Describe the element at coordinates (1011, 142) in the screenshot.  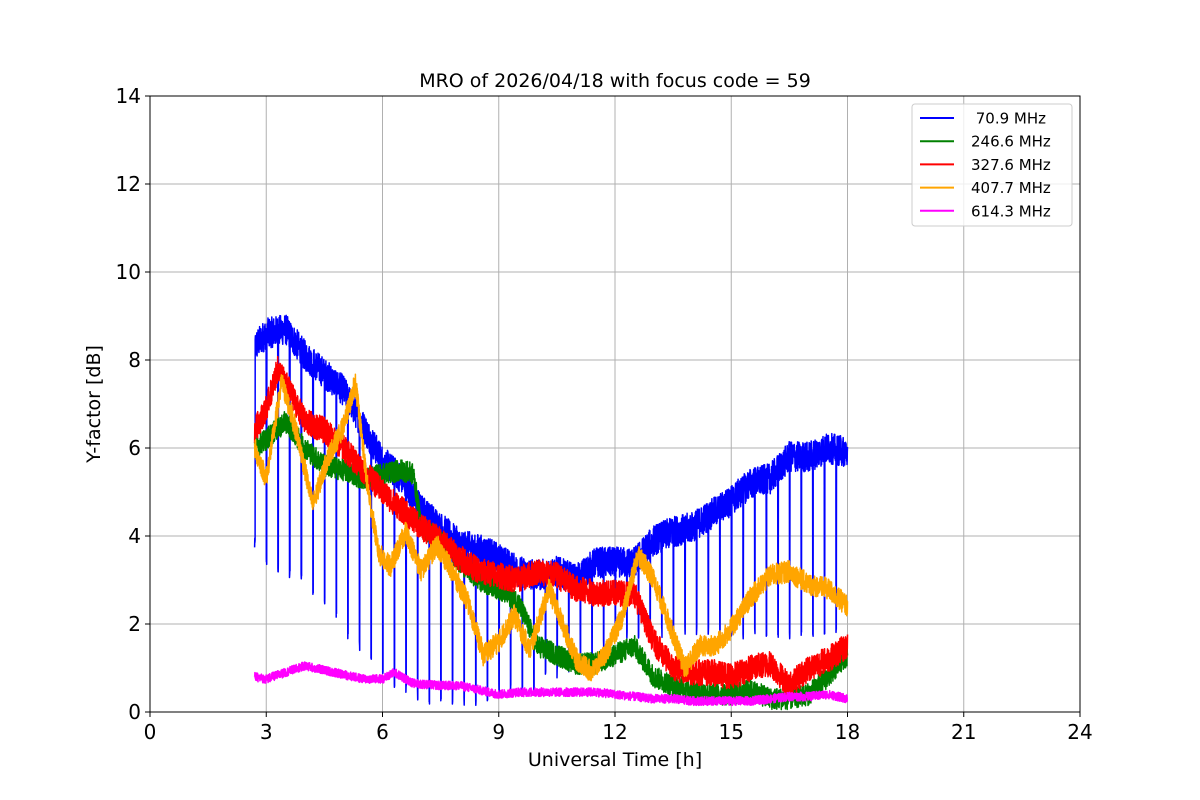
I see `legend-label: 246.6 MHz` at that location.